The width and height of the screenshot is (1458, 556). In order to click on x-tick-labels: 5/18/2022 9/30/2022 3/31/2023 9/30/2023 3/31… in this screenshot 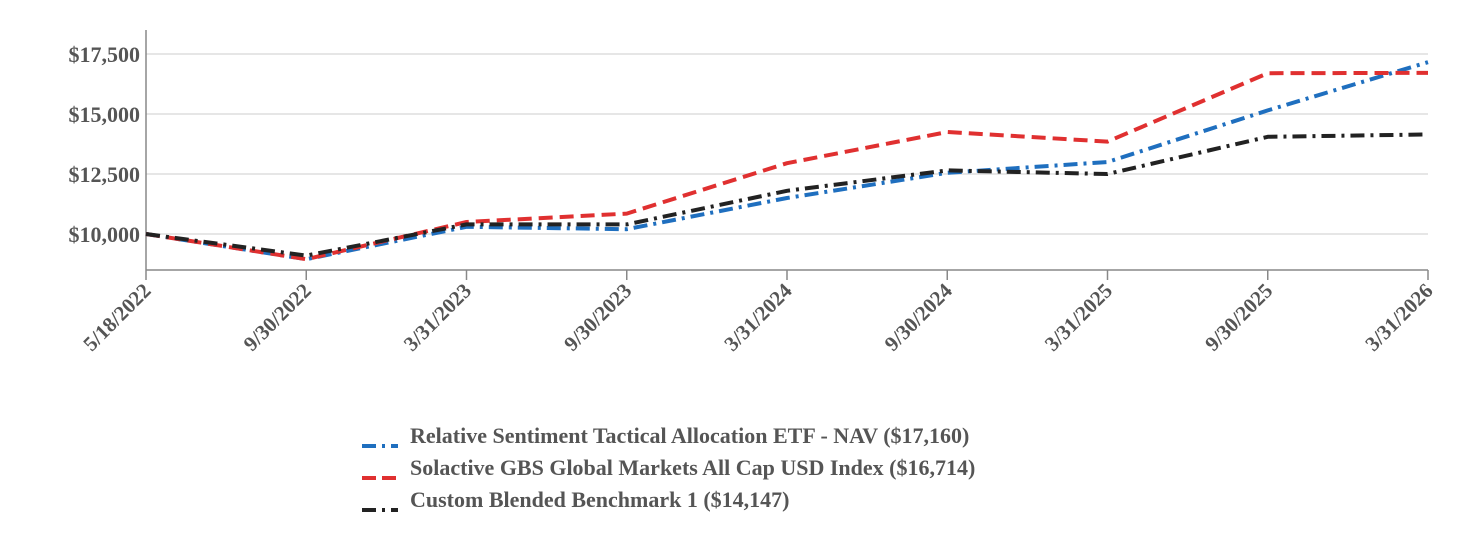, I will do `click(757, 317)`.